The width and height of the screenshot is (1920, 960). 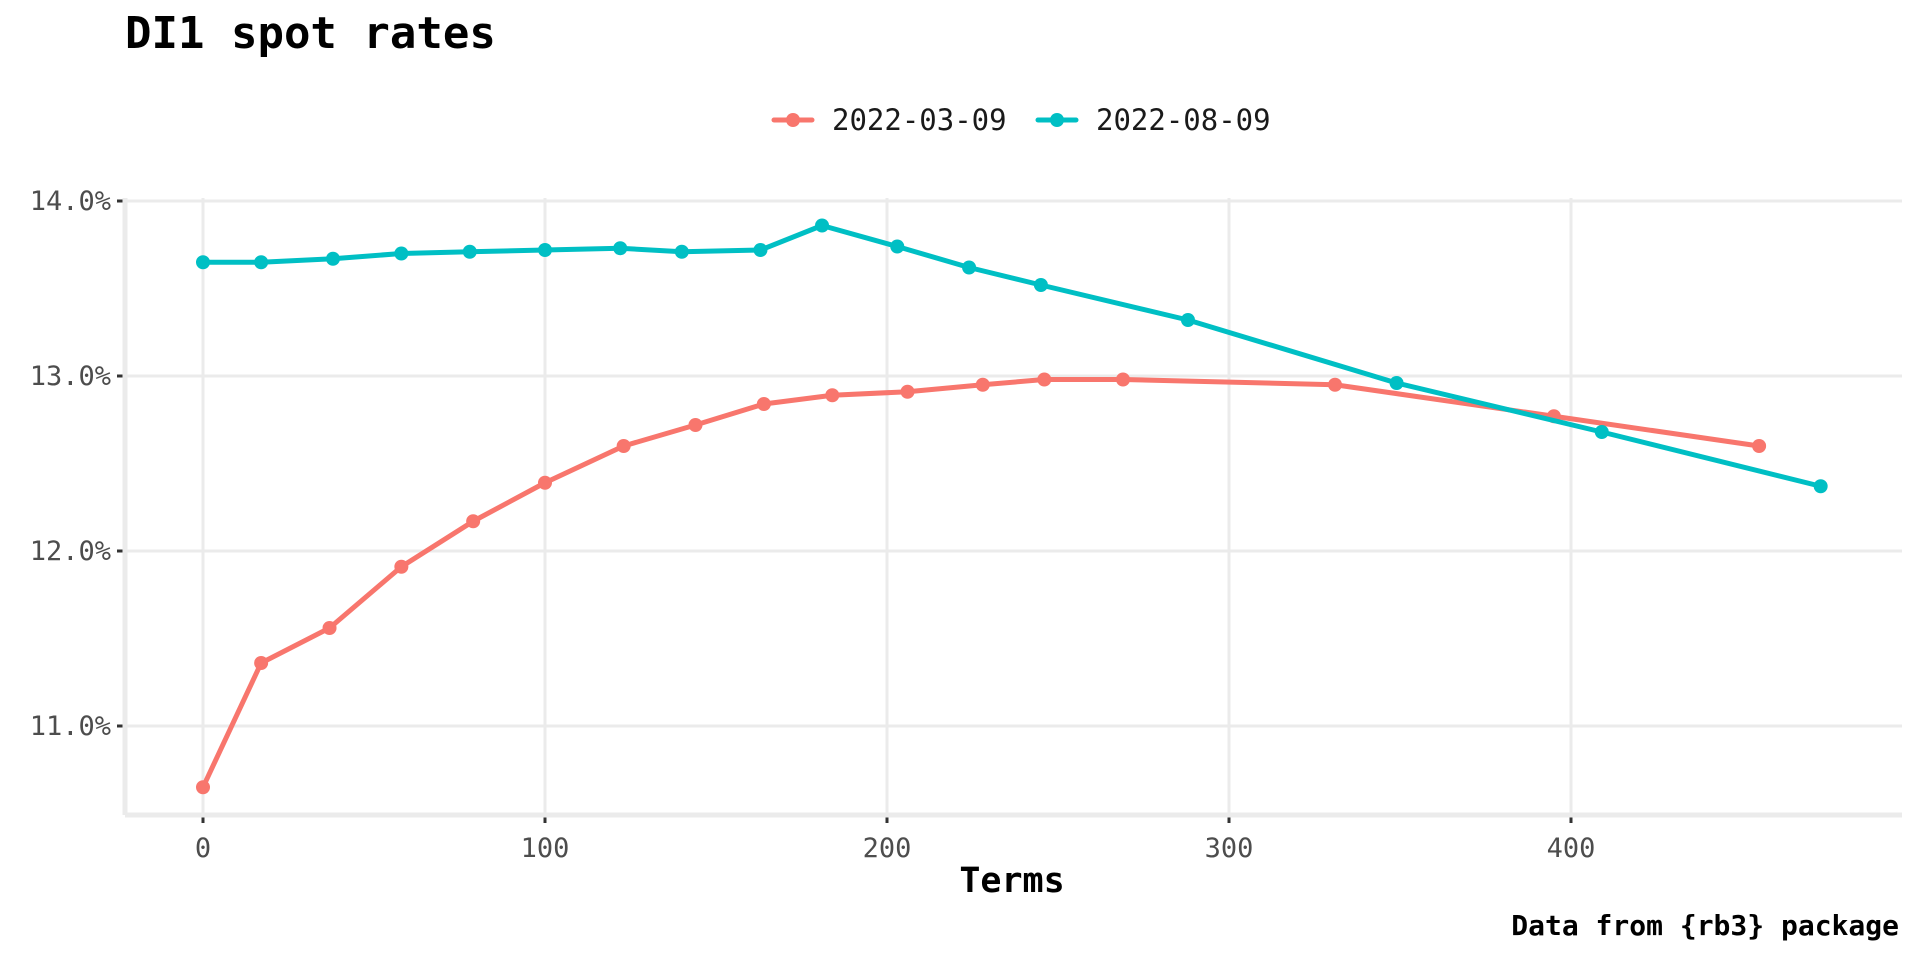 I want to click on y-tick-label: 13.0%, so click(x=70, y=376).